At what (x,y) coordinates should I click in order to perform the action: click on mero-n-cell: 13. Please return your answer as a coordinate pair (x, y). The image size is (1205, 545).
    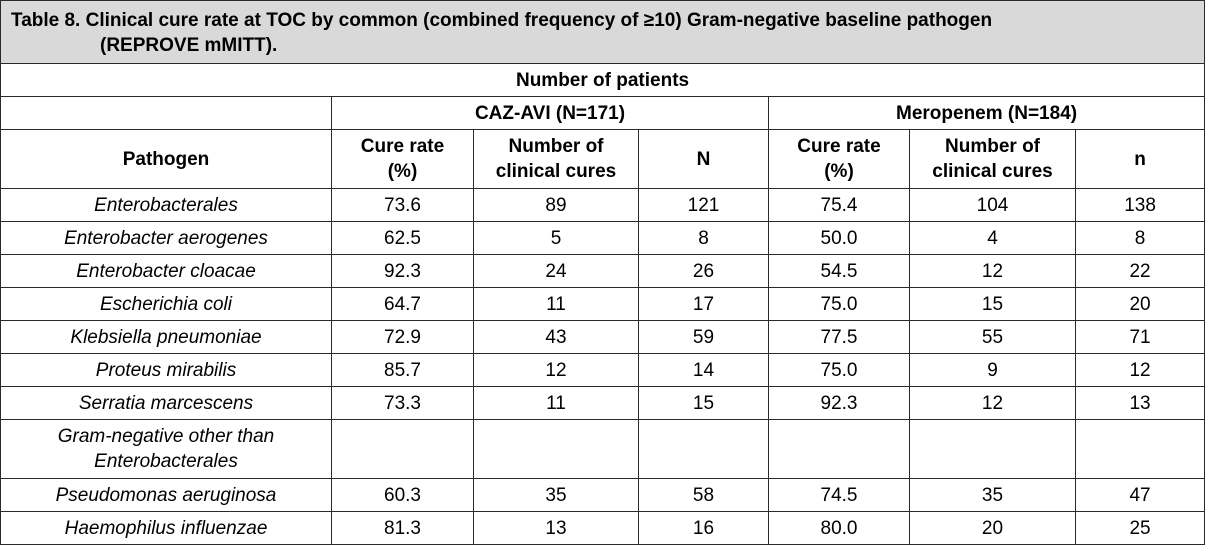
    Looking at the image, I should click on (1139, 403).